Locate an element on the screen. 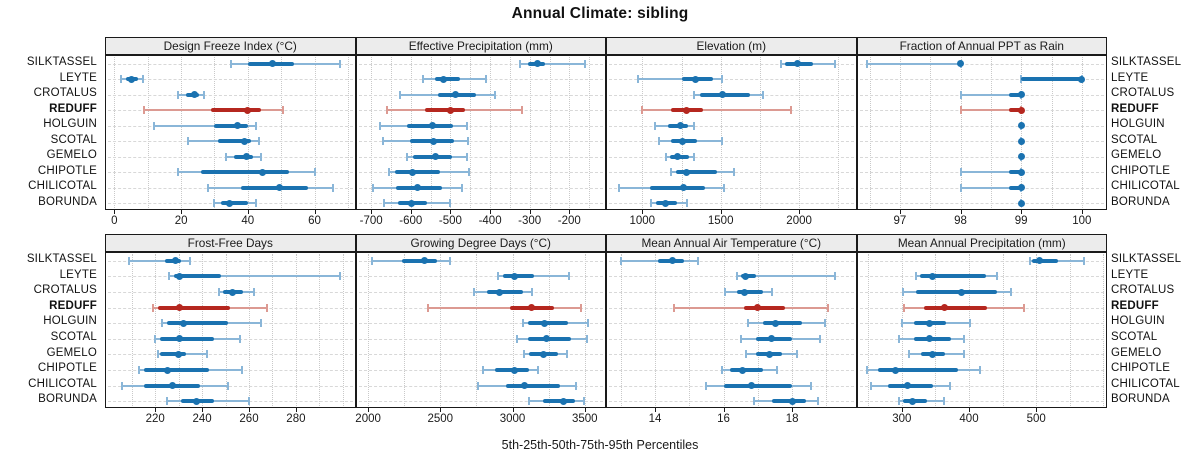 This screenshot has width=1200, height=475. axis-tick-label: 240 is located at coordinates (202, 419).